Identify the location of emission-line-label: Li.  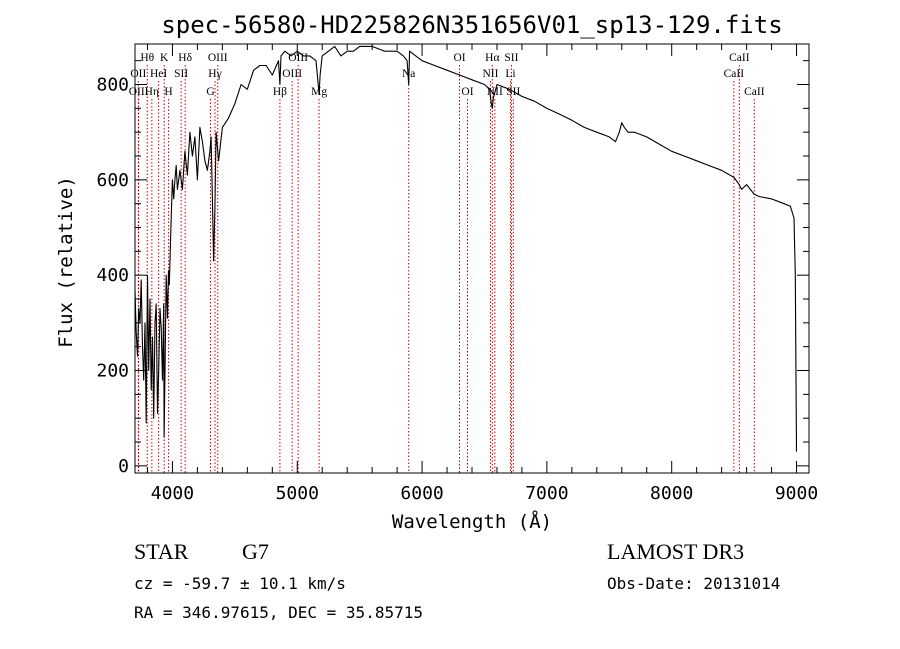
(510, 74).